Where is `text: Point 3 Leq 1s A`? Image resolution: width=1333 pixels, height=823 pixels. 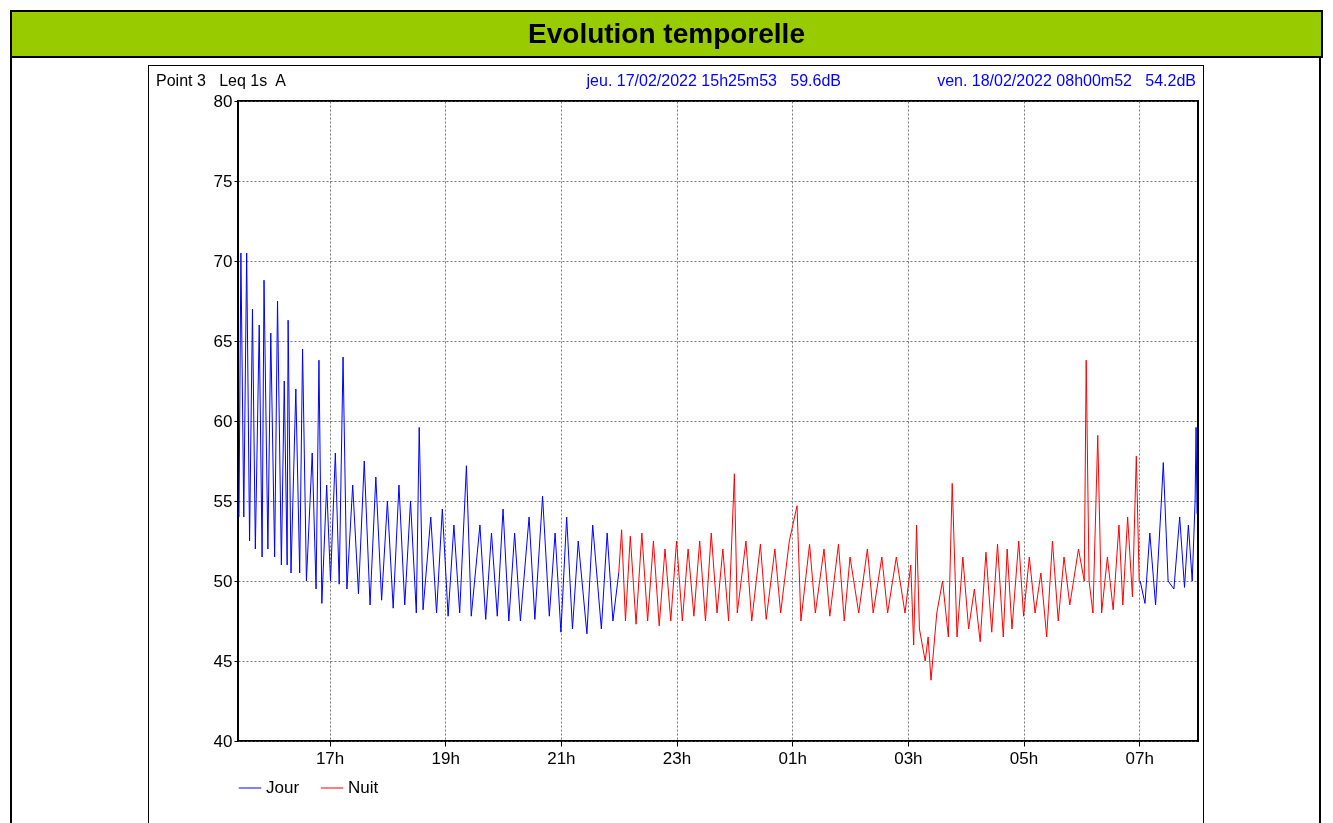 text: Point 3 Leq 1s A is located at coordinates (221, 81).